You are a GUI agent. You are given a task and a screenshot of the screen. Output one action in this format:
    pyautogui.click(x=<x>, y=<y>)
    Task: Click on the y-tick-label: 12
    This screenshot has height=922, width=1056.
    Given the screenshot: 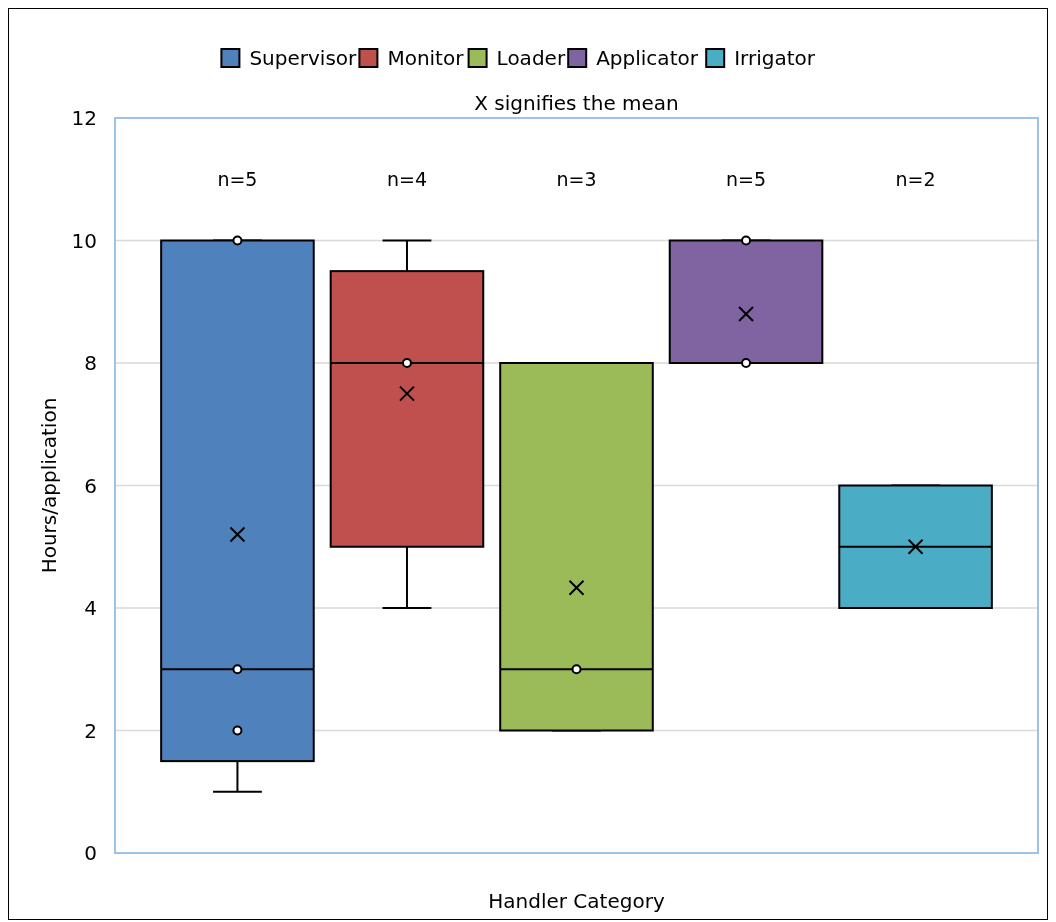 What is the action you would take?
    pyautogui.click(x=84, y=118)
    